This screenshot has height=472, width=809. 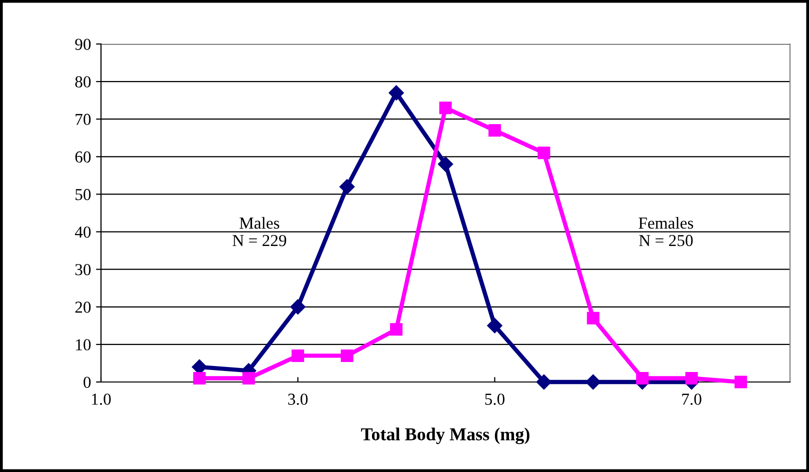 I want to click on y-tick-label: 20, so click(x=83, y=307).